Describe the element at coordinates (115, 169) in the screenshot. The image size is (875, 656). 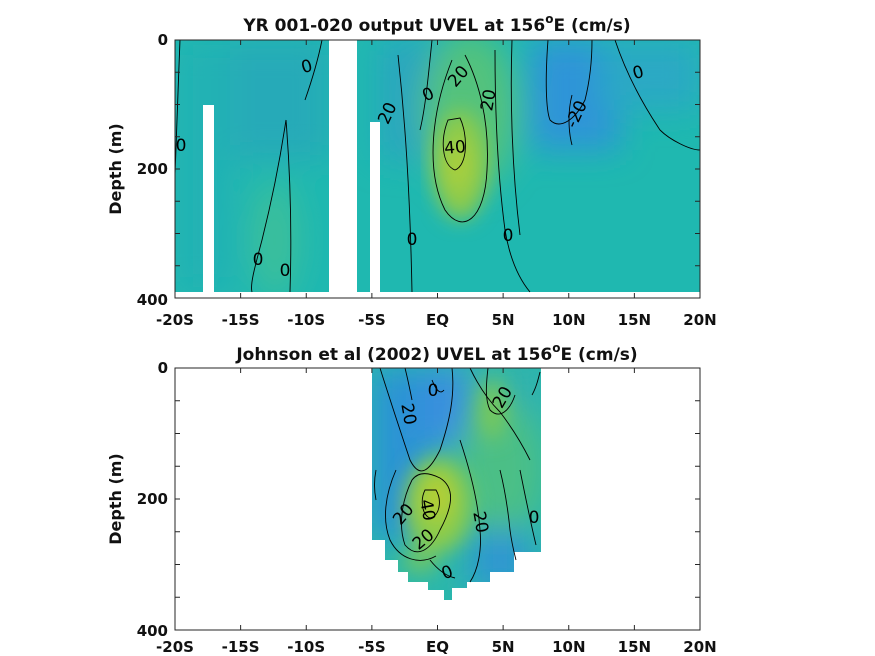
I see `top-y-axis-label: Depth (m)` at that location.